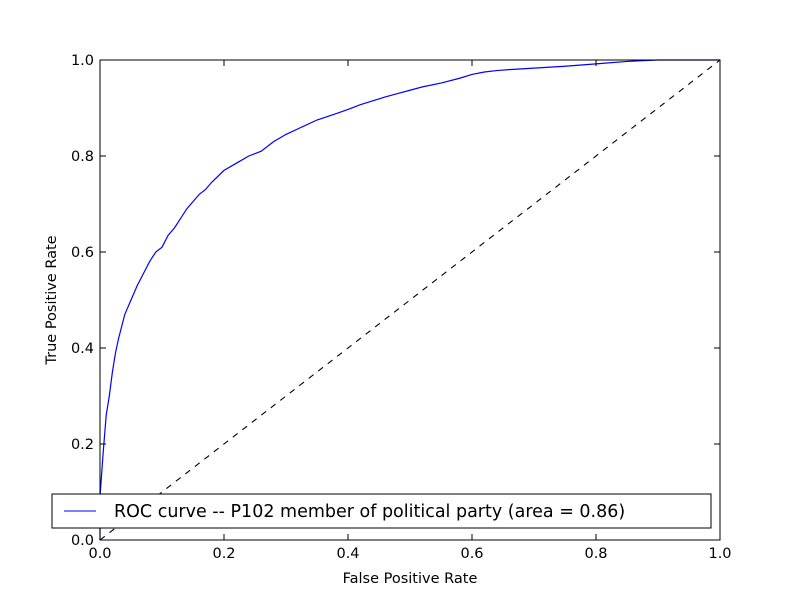 Image resolution: width=800 pixels, height=600 pixels. What do you see at coordinates (99, 554) in the screenshot?
I see `x-tick-label: 0.0` at bounding box center [99, 554].